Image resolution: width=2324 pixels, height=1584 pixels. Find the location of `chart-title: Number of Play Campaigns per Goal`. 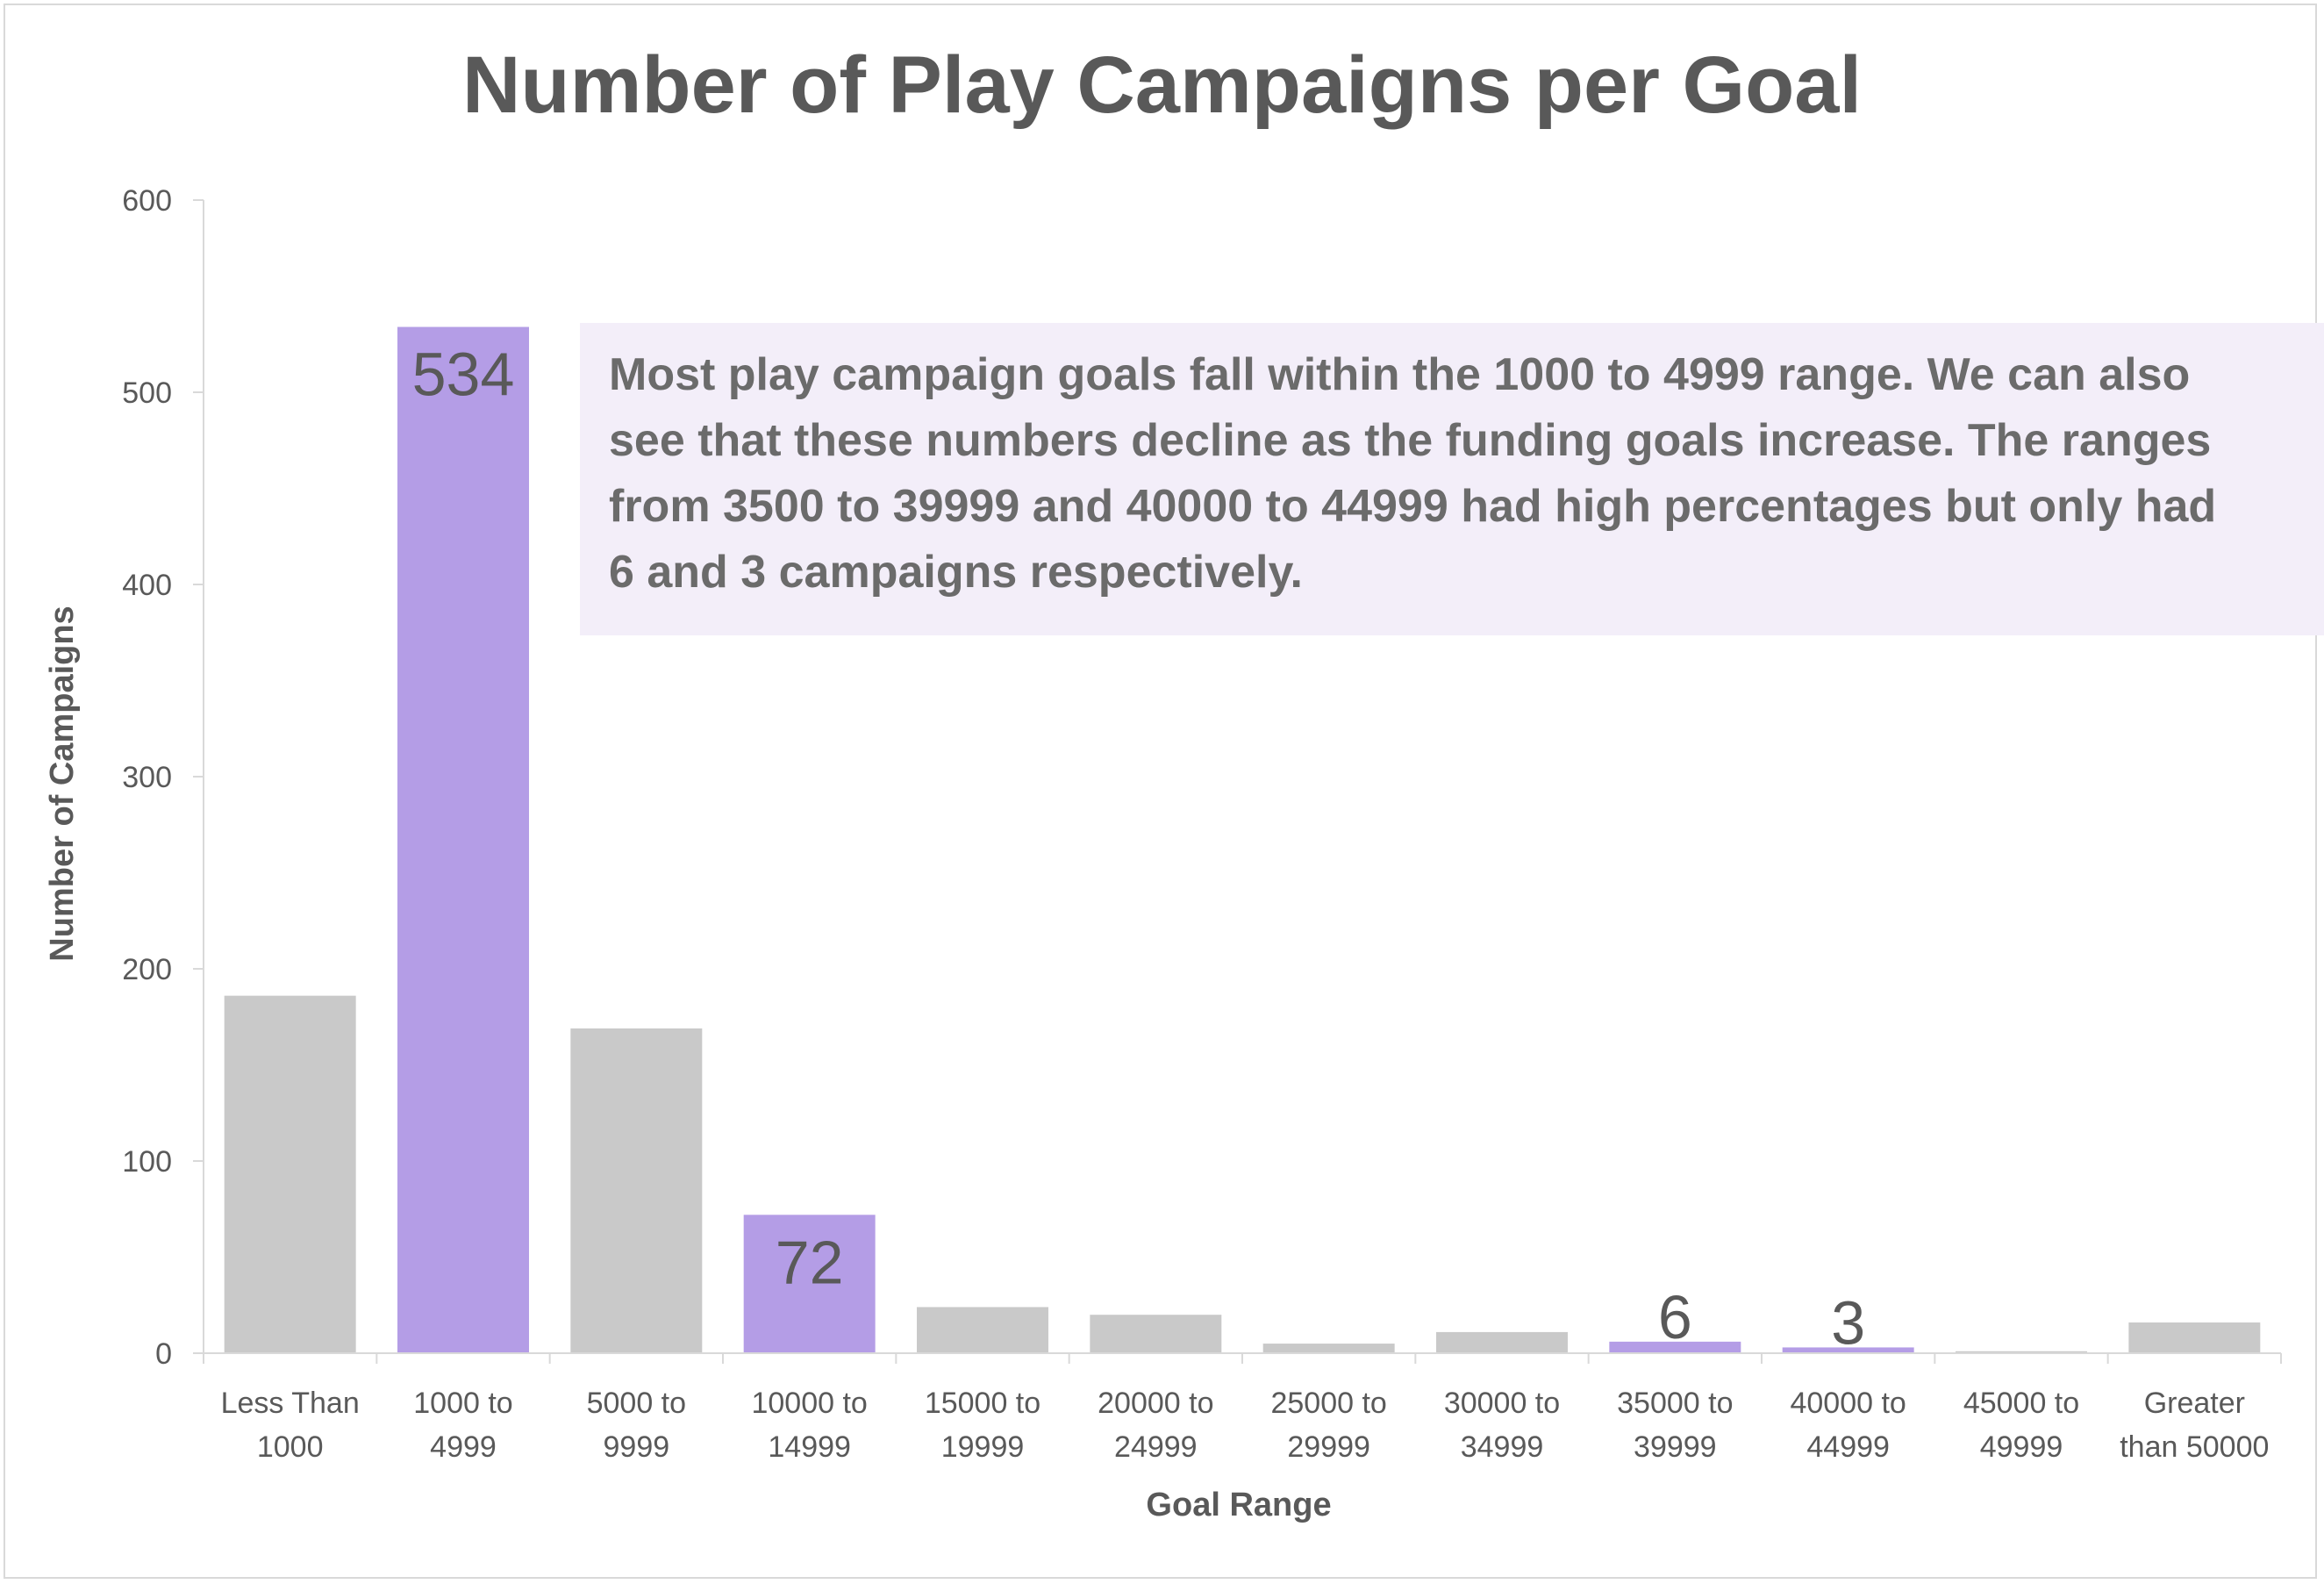

chart-title: Number of Play Campaigns per Goal is located at coordinates (1162, 85).